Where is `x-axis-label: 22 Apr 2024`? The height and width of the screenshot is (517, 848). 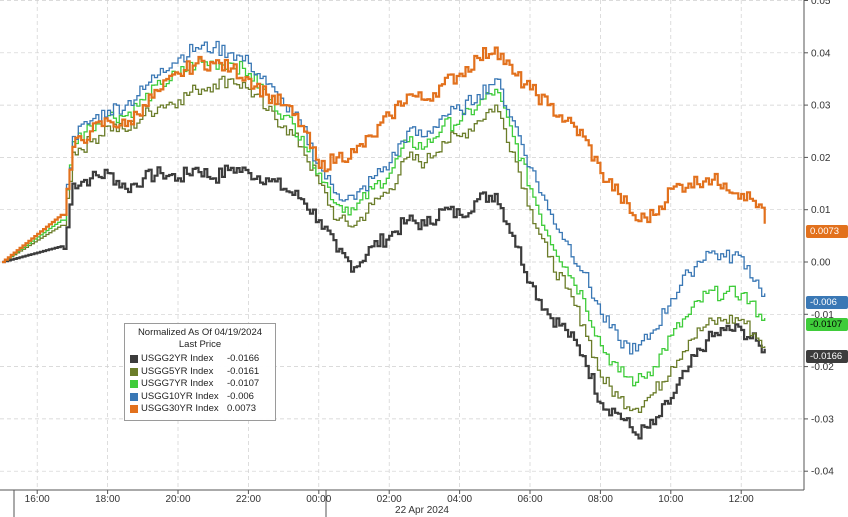 x-axis-label: 22 Apr 2024 is located at coordinates (422, 510).